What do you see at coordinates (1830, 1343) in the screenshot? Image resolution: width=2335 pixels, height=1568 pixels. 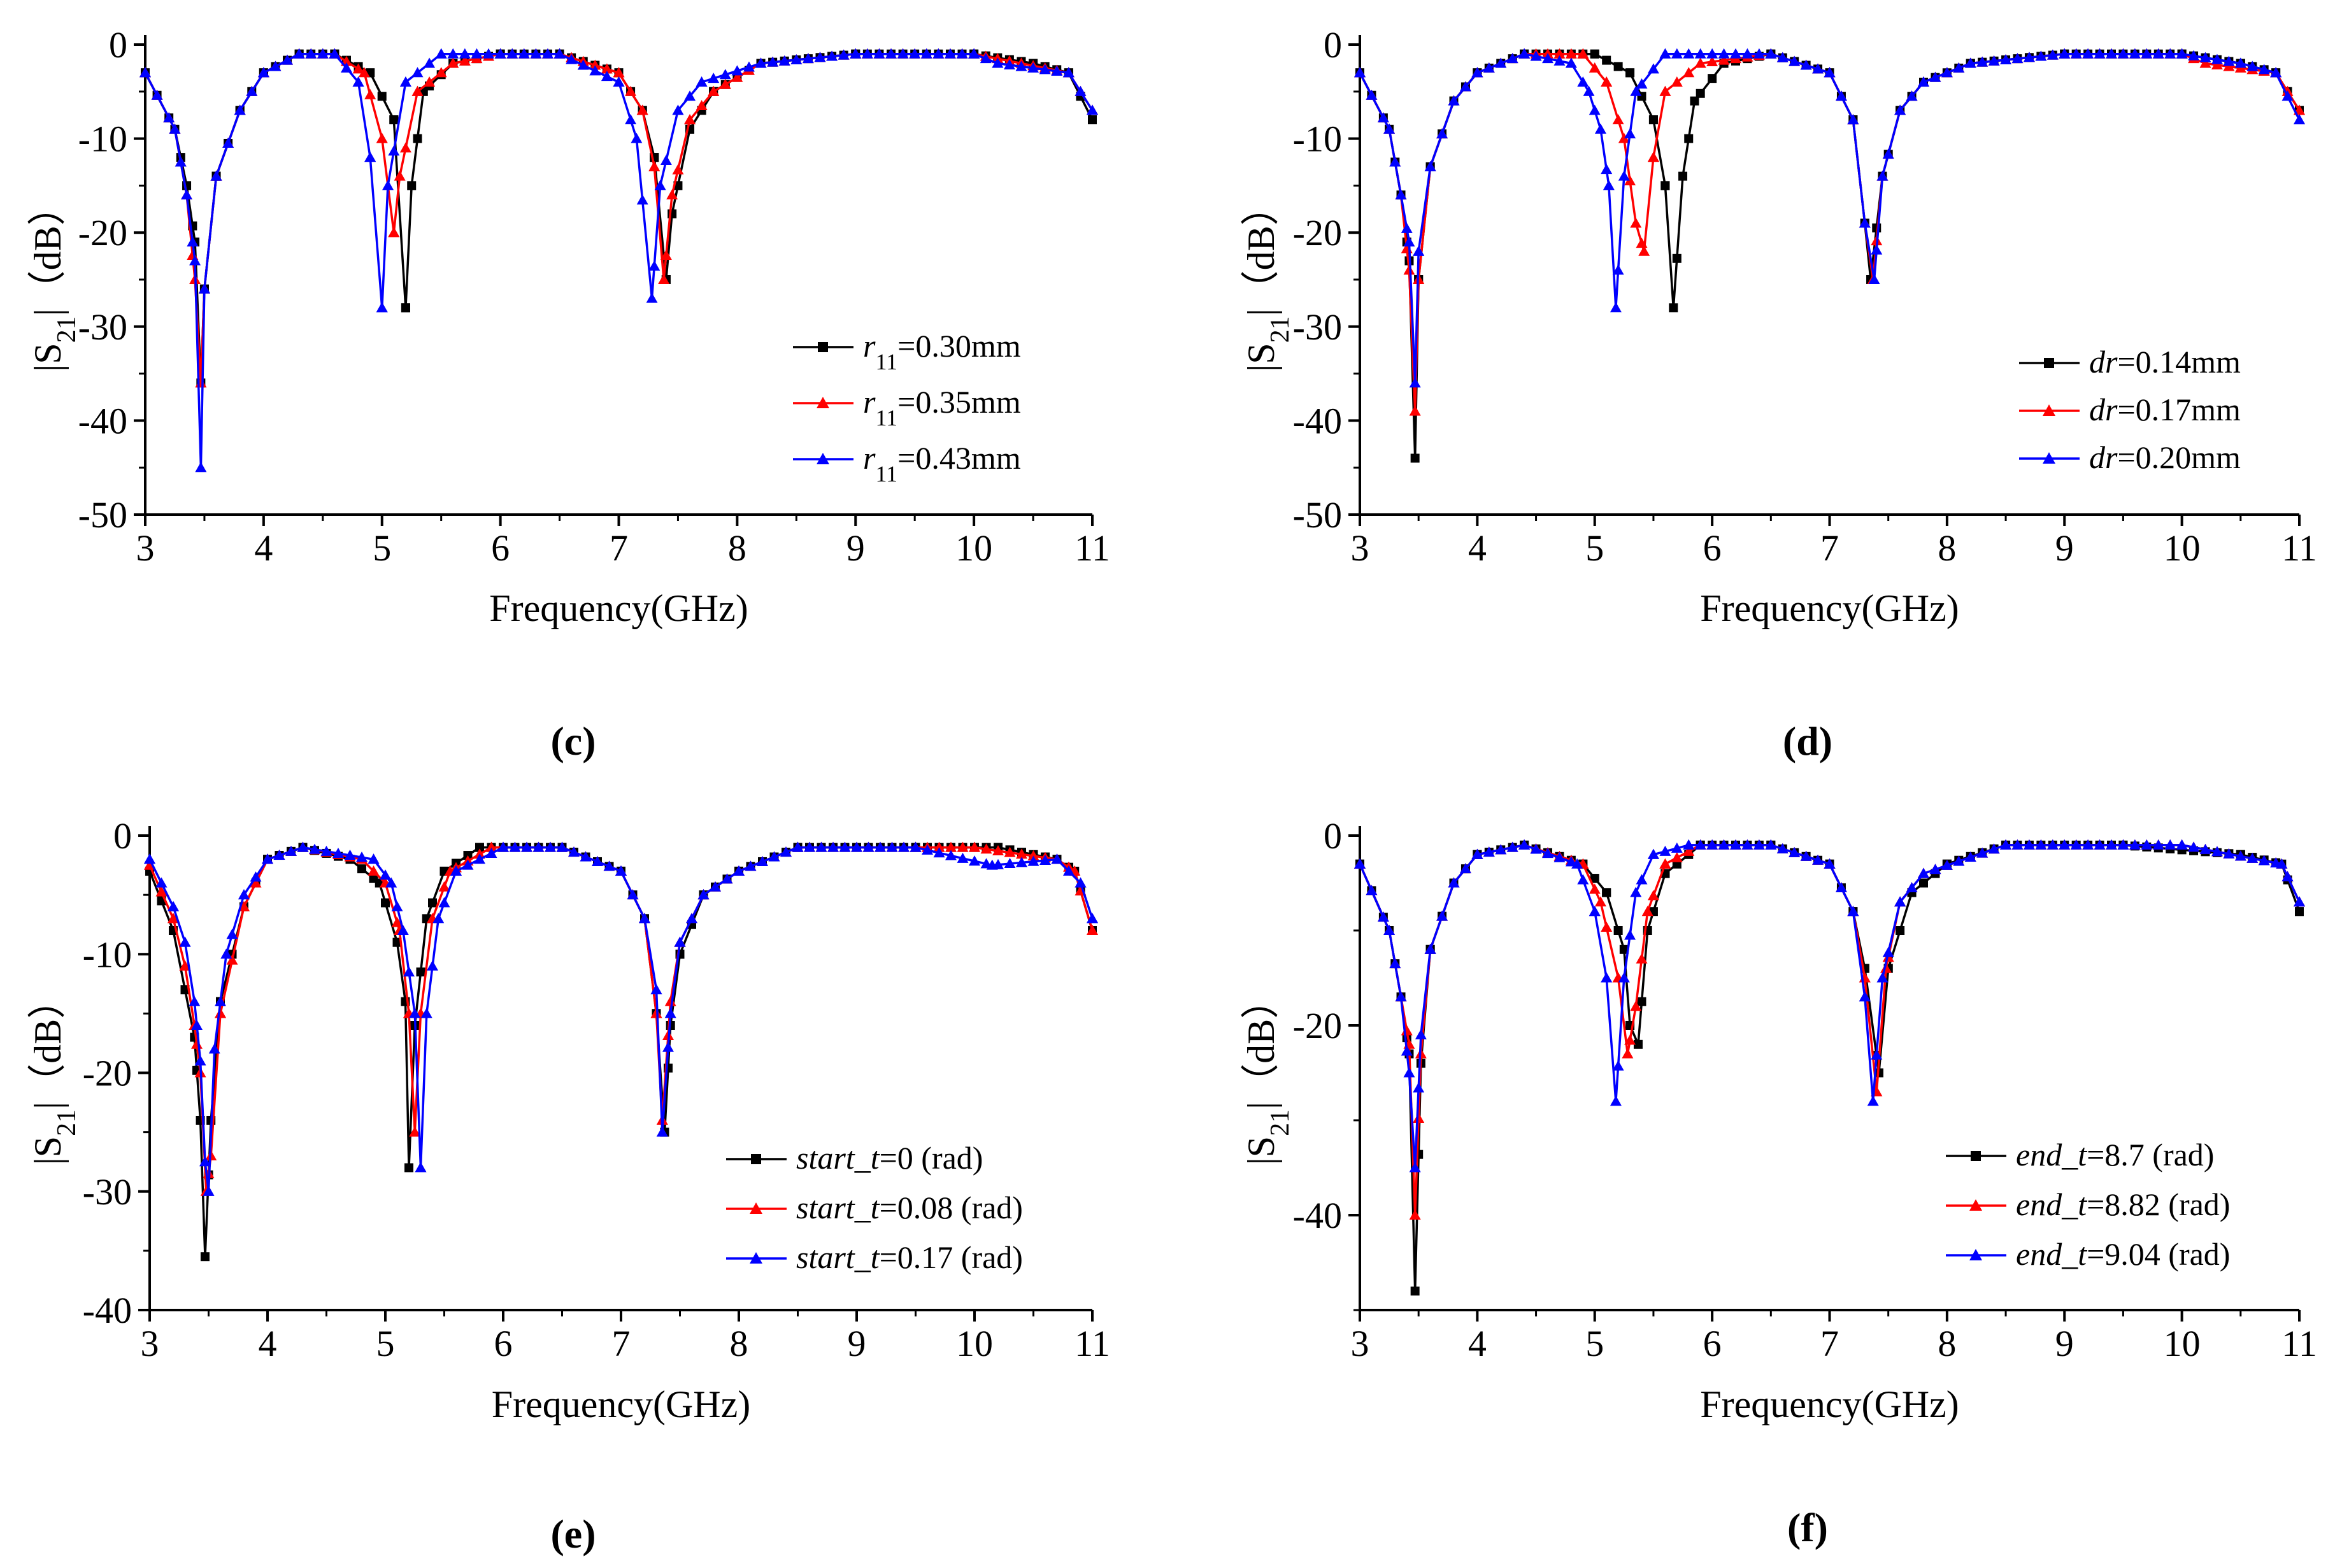 I see `x-tick-label: 7` at bounding box center [1830, 1343].